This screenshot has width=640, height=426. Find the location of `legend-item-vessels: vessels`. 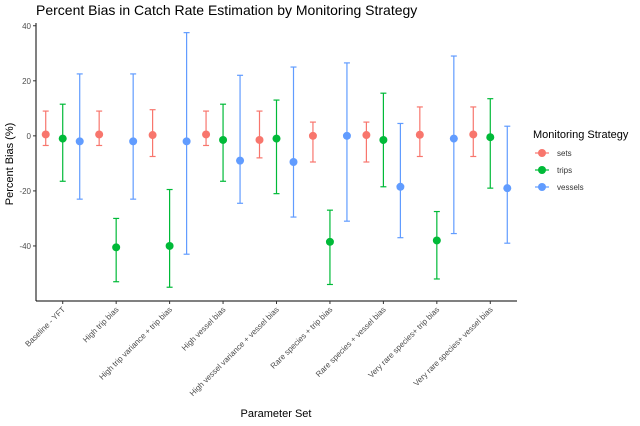

legend-item-vessels: vessels is located at coordinates (559, 187).